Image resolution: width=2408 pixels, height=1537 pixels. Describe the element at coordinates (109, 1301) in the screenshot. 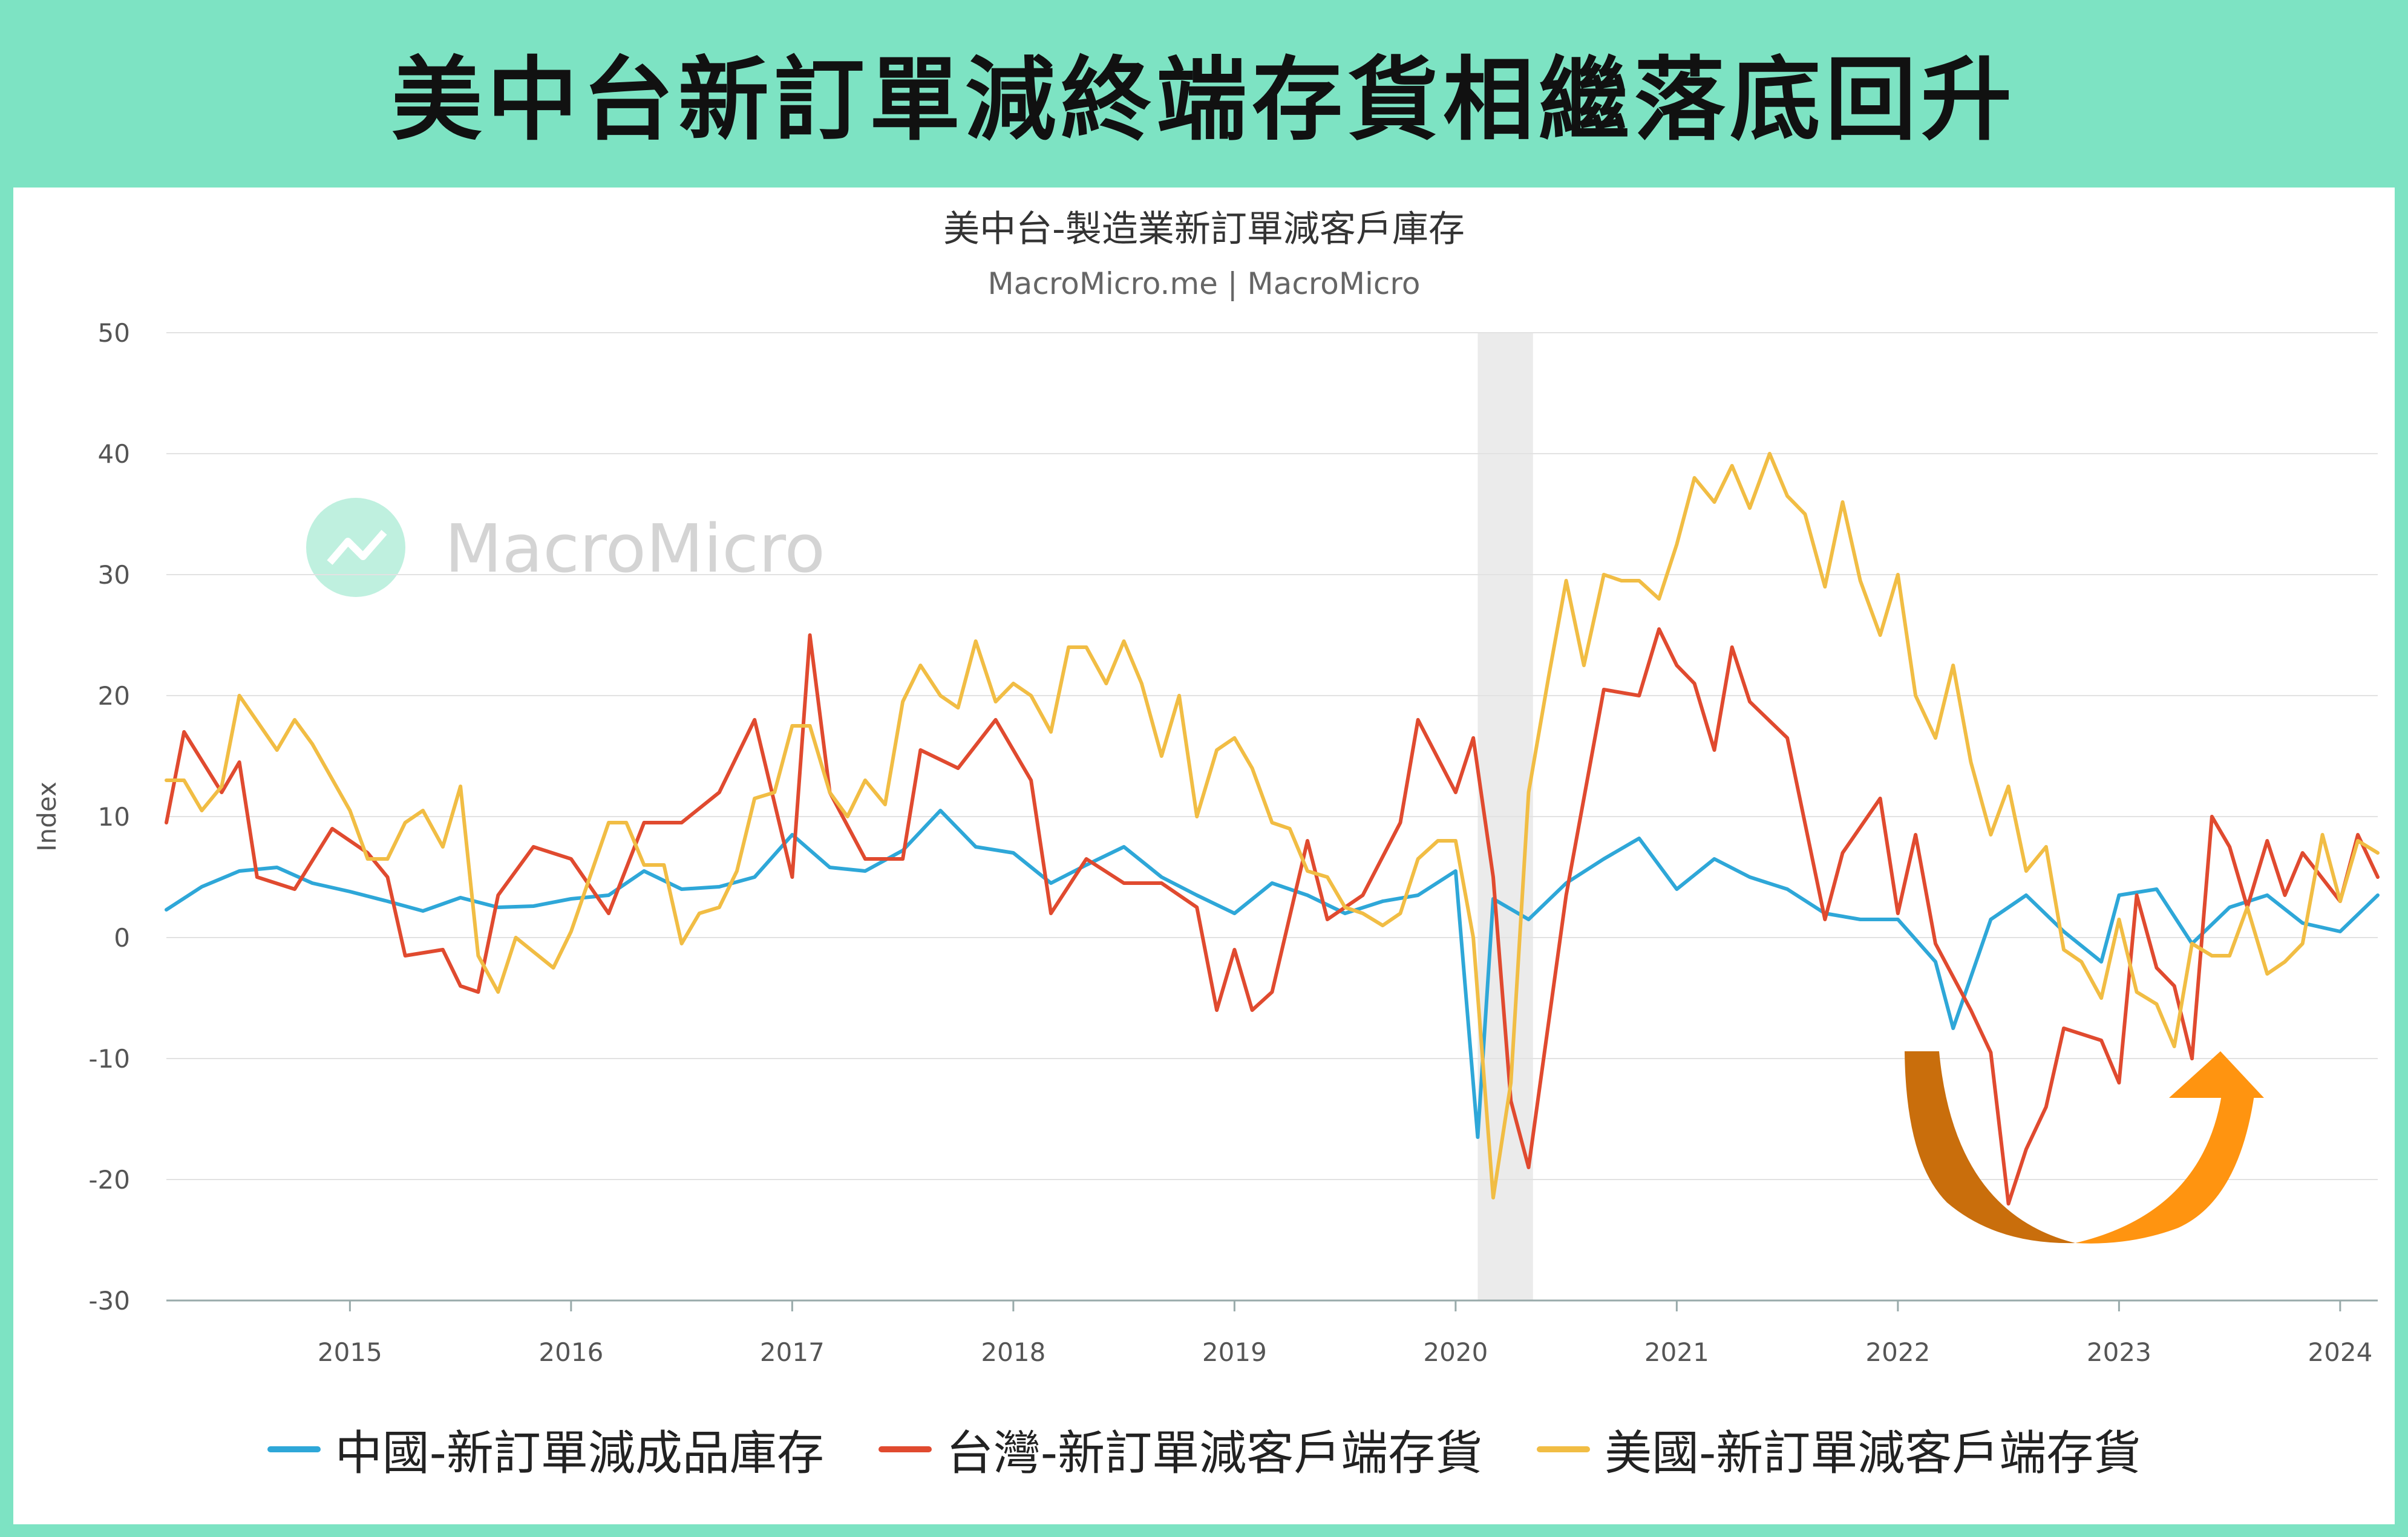

I see `y-tick-label: -30` at that location.